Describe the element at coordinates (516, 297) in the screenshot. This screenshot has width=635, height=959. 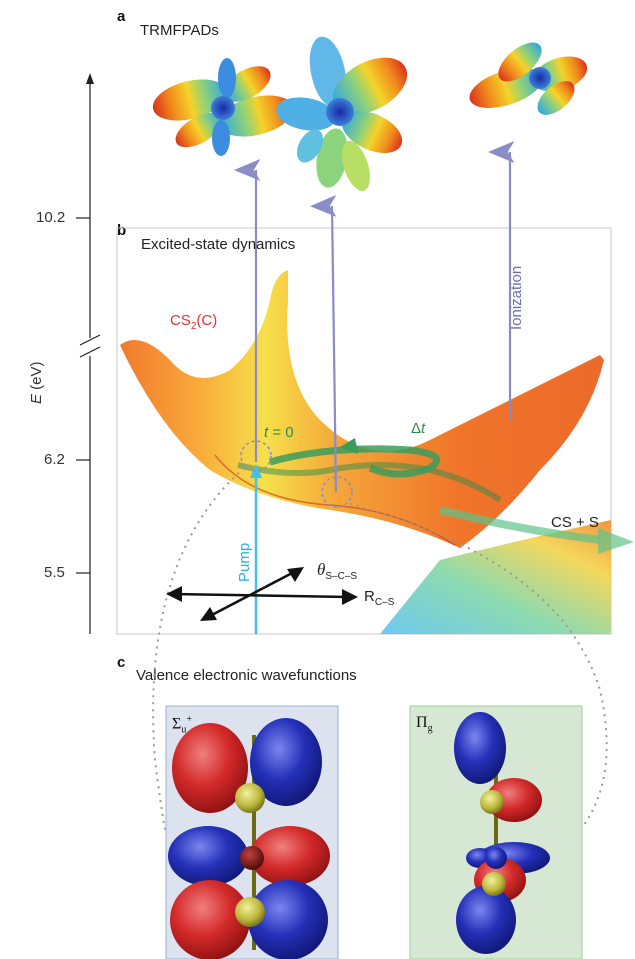
I see `ionization-label: Ionization` at that location.